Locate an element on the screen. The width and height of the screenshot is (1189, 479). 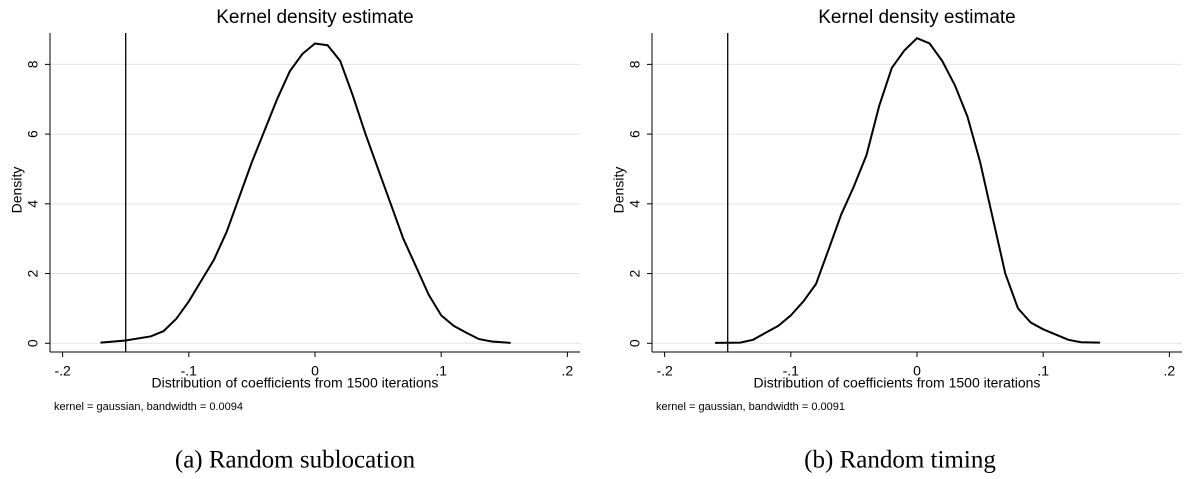
caption: (a) Random sublocation is located at coordinates (295, 460).